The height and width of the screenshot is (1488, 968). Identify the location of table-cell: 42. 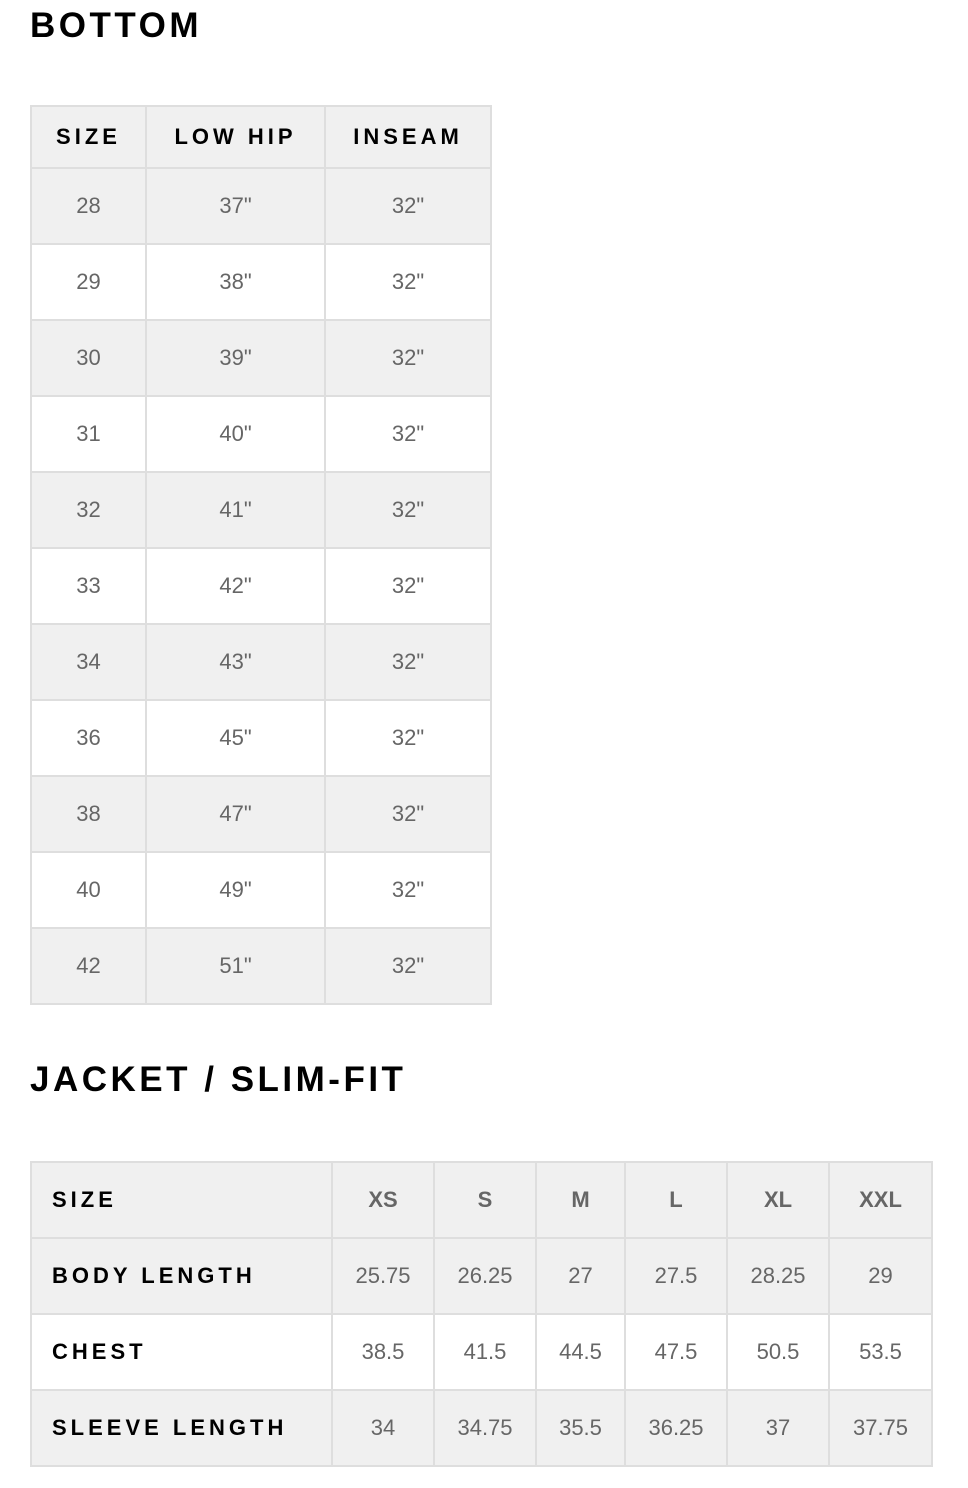
(88, 966).